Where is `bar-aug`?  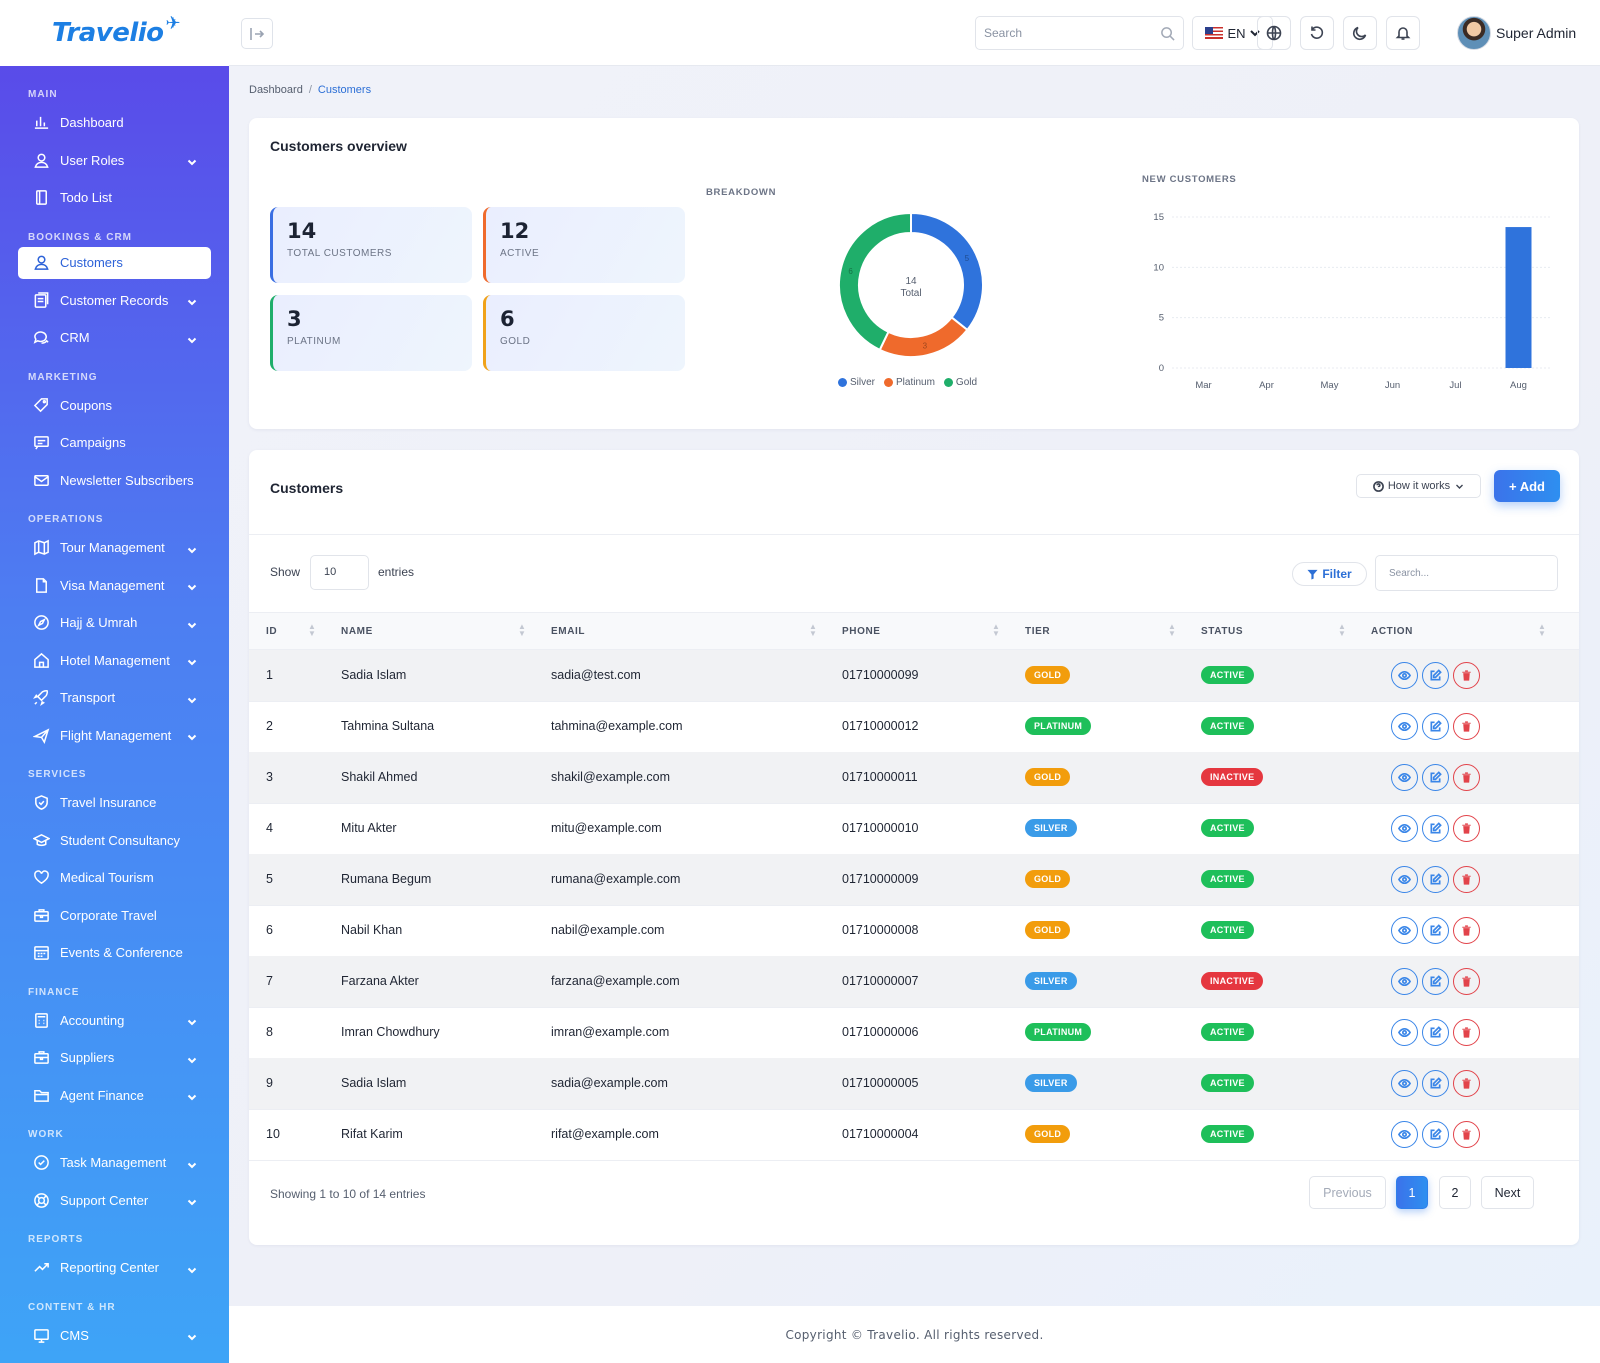
bar-aug is located at coordinates (1518, 297).